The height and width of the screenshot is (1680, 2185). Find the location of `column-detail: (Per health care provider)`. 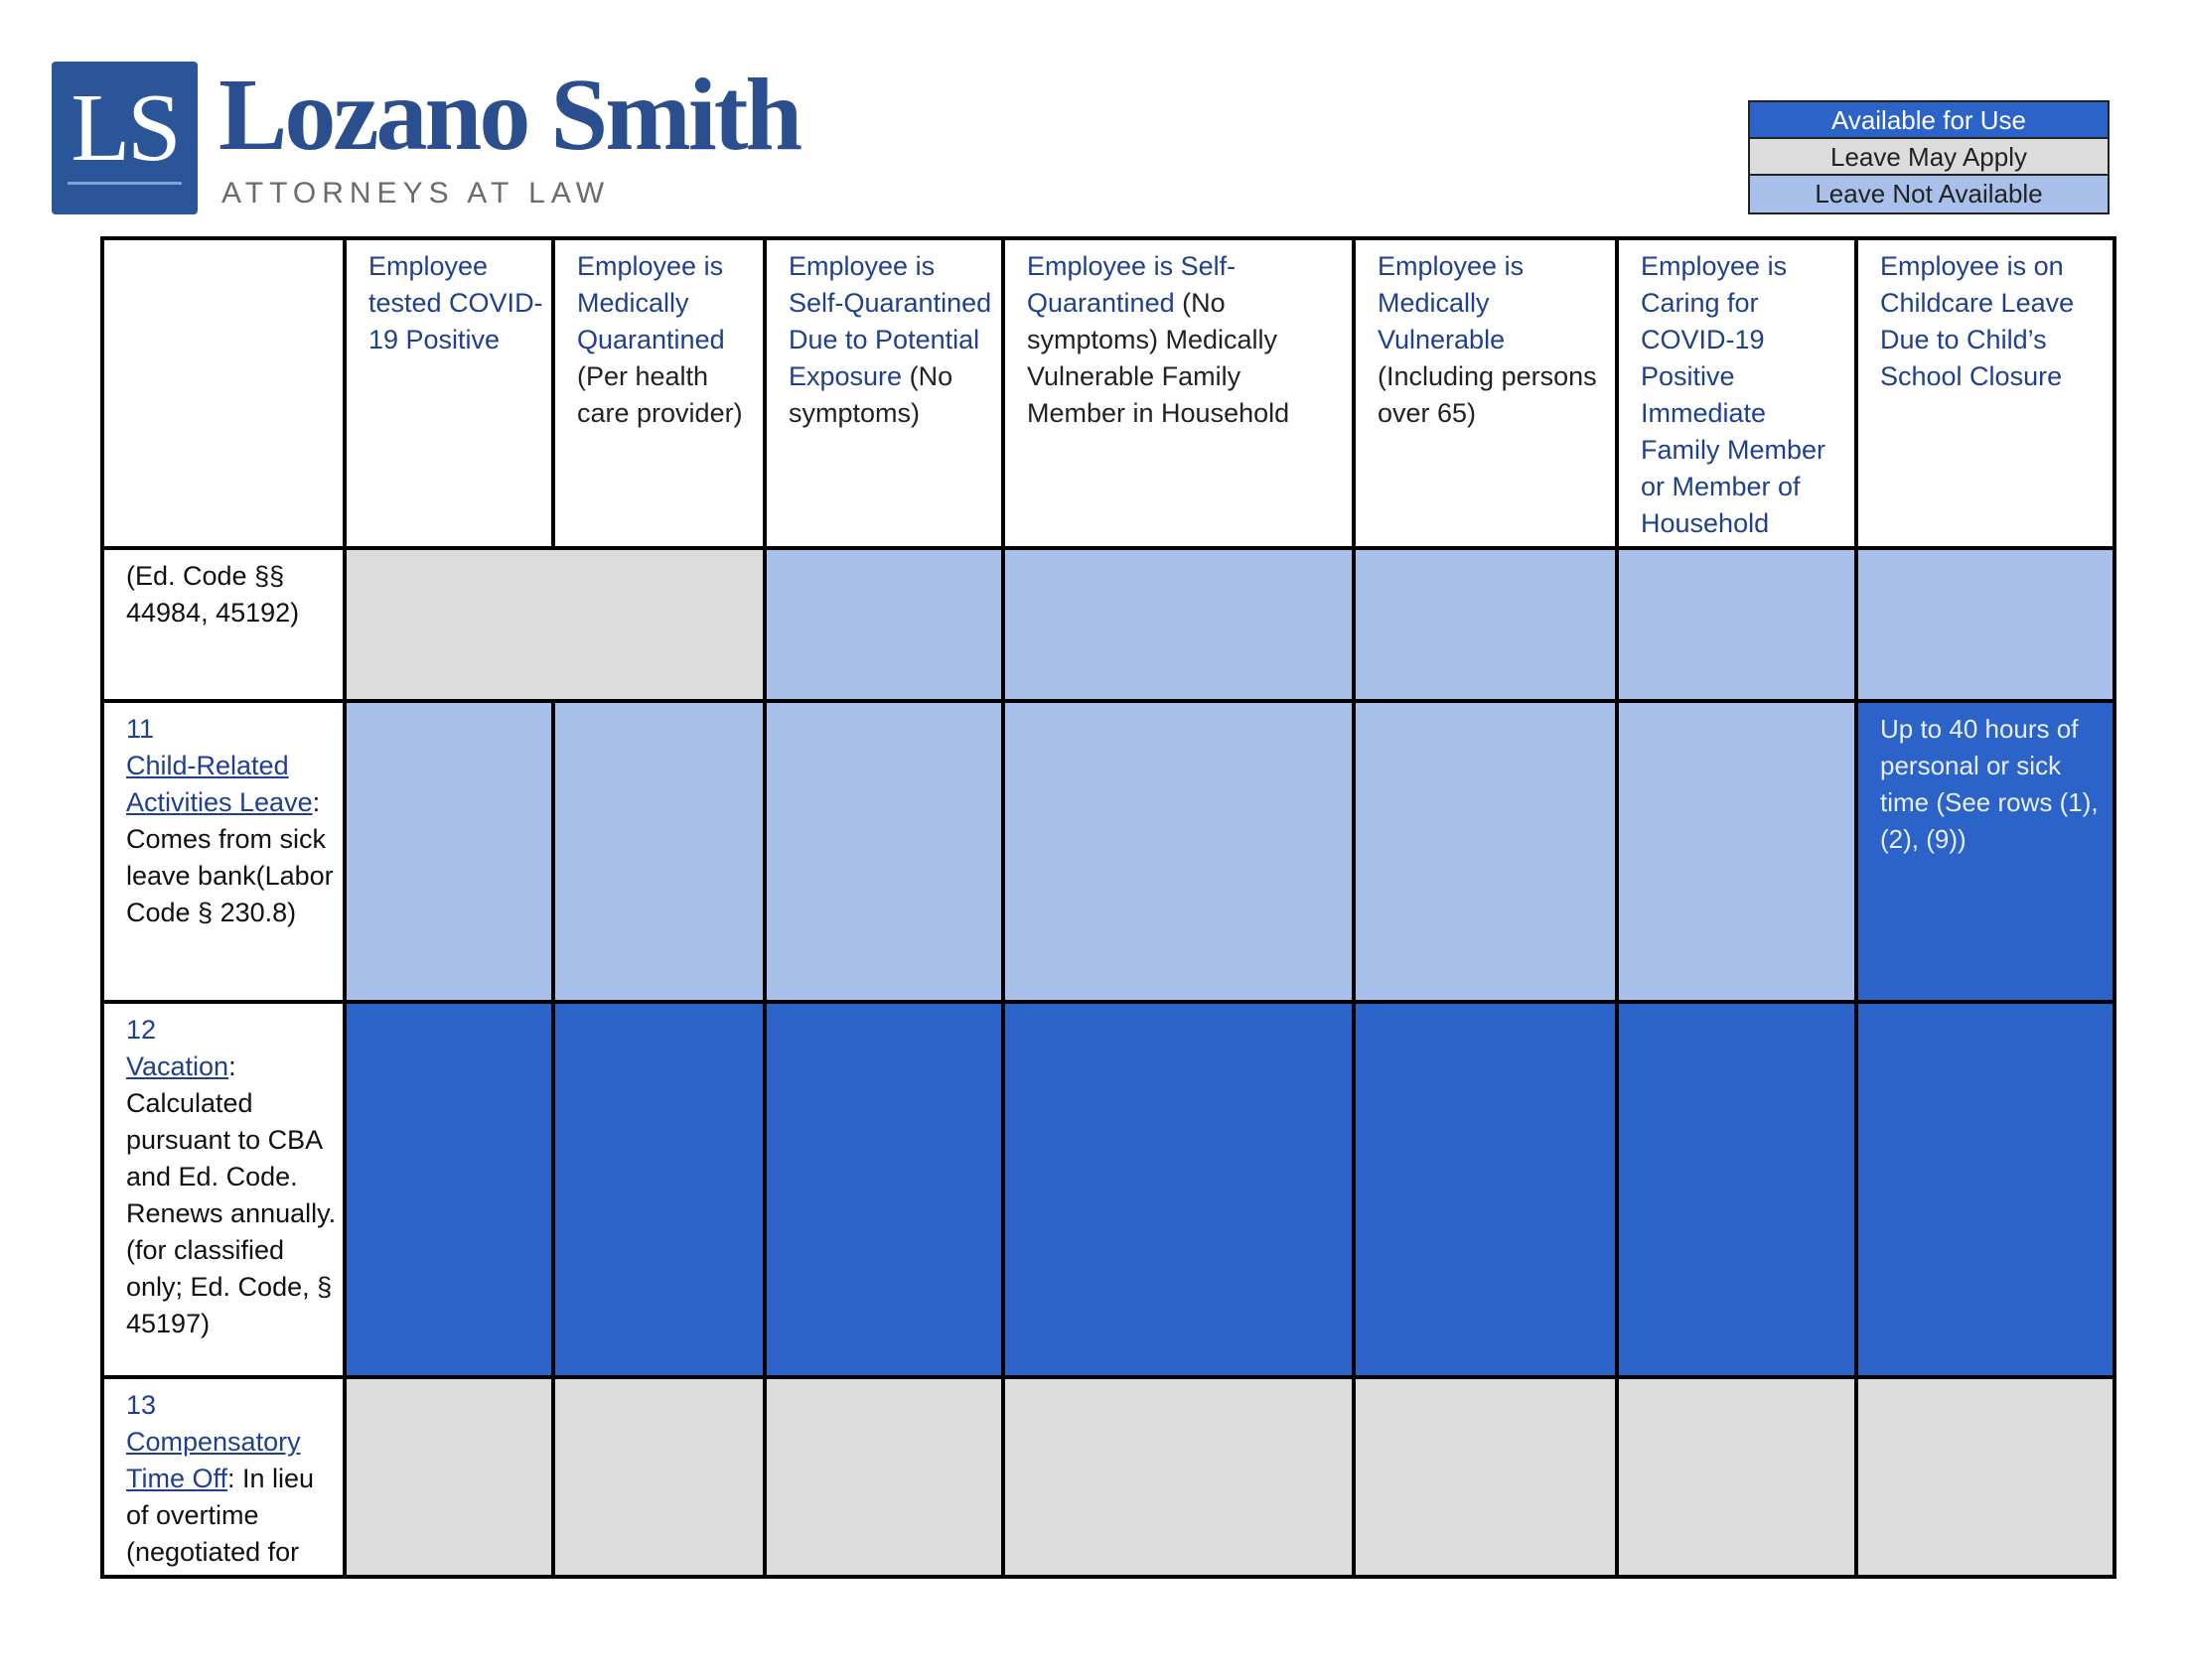

column-detail: (Per health care provider) is located at coordinates (660, 394).